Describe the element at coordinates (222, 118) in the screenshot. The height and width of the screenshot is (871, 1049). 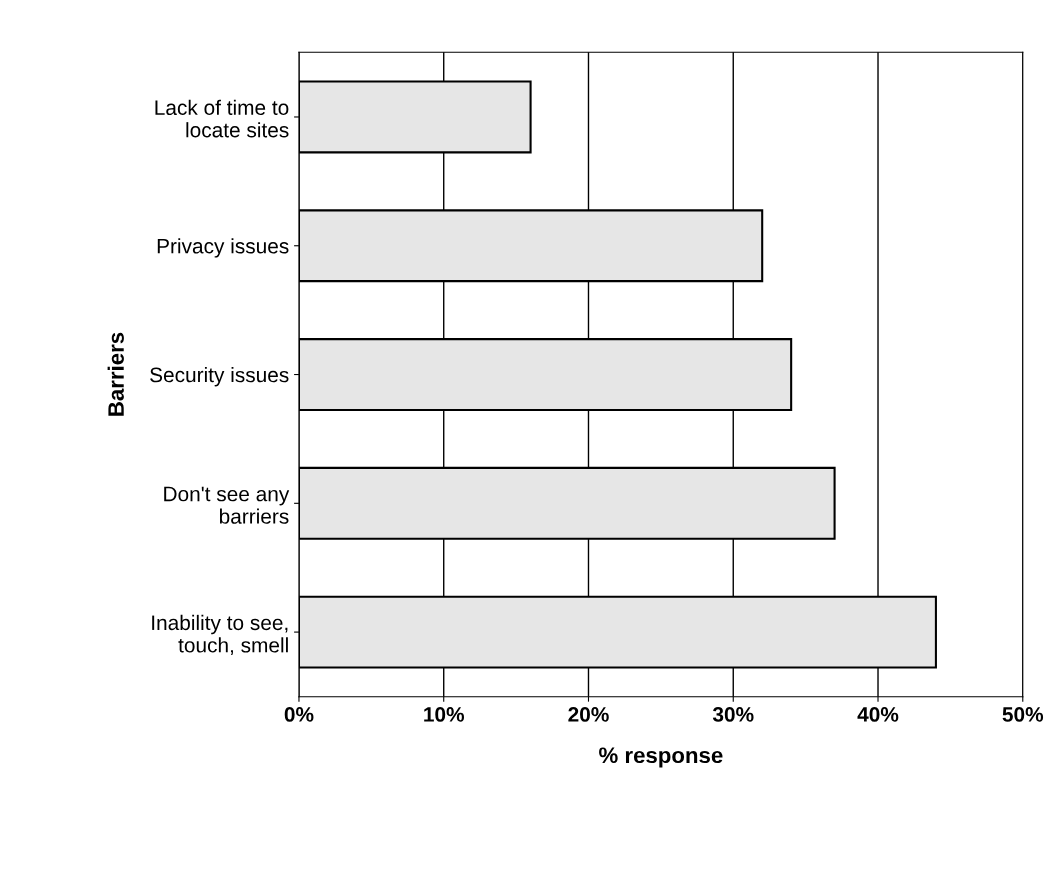
I see `y-tick-label: Lack of time to locate sites` at that location.